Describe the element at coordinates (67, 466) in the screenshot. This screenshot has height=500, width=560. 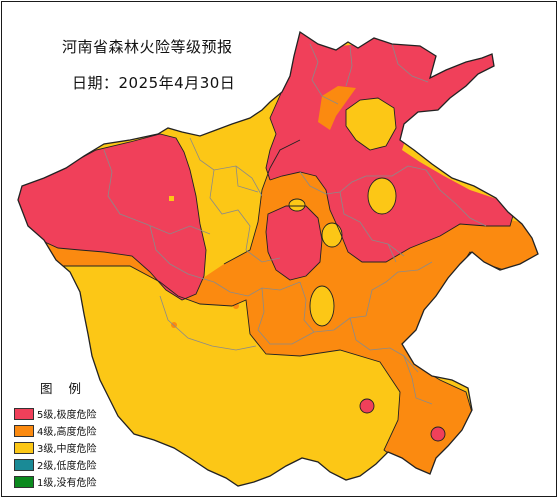
I see `legend-label-level2: 2级,低度危险` at that location.